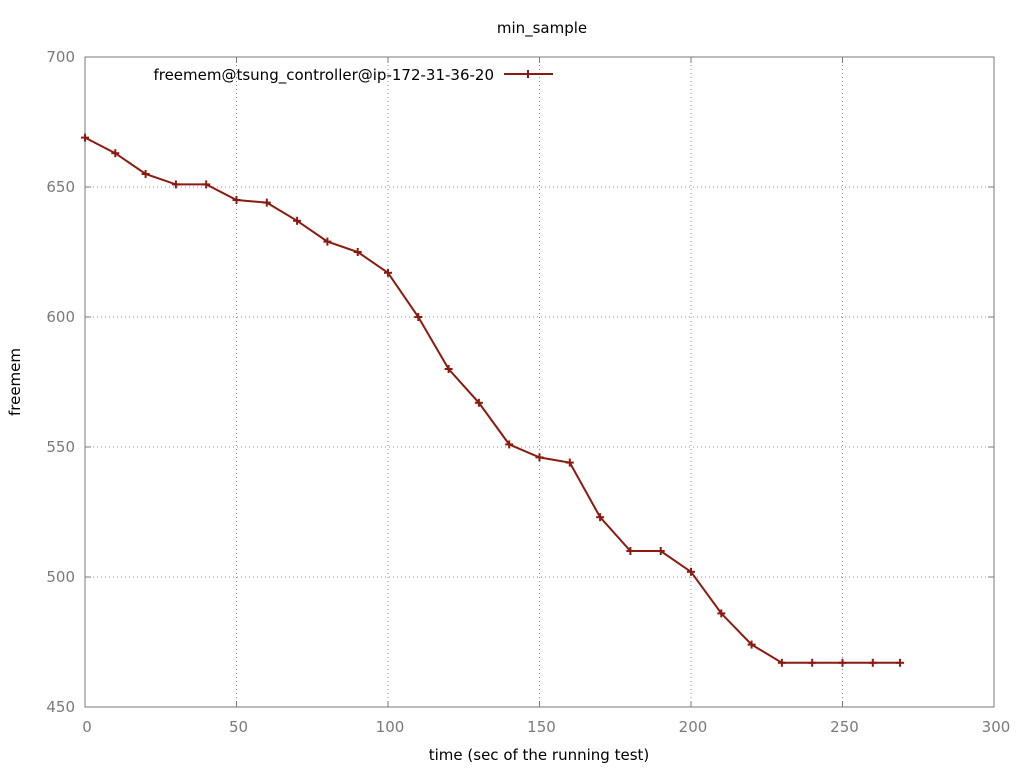 The width and height of the screenshot is (1024, 768). Describe the element at coordinates (60, 577) in the screenshot. I see `y-tick-label: 500` at that location.